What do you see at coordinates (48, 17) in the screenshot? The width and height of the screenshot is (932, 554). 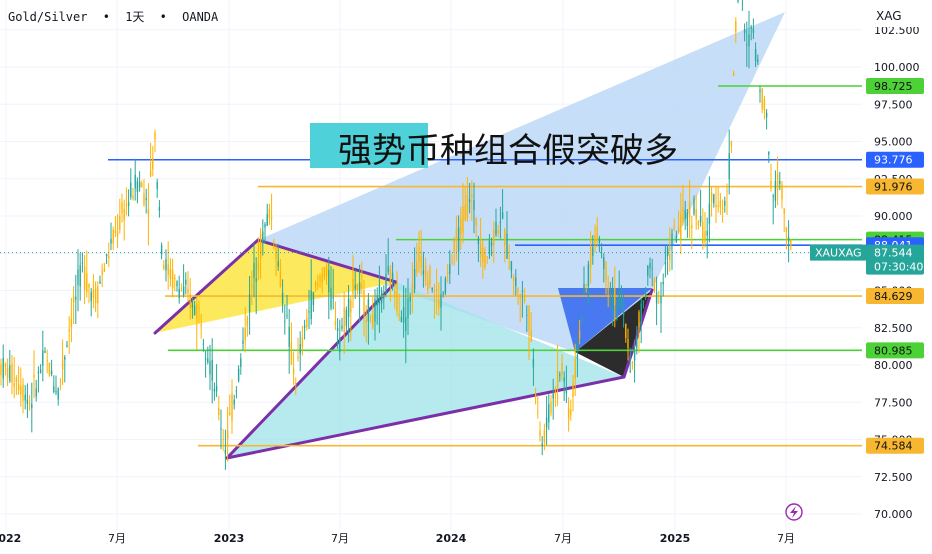 I see `symbol-name: Gold/Silver` at bounding box center [48, 17].